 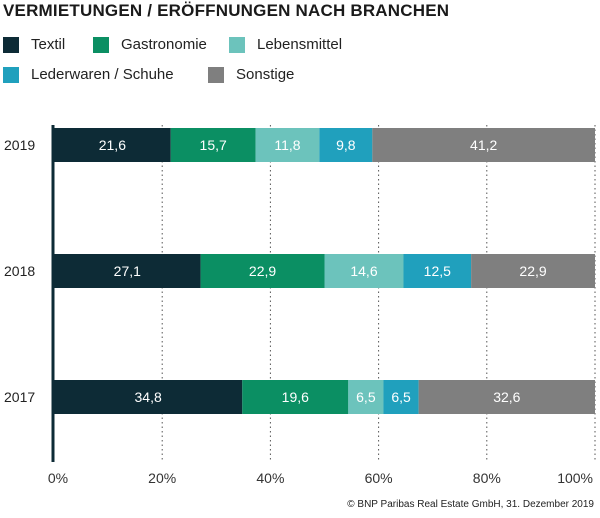 I want to click on category-label: 2018, so click(x=19, y=271).